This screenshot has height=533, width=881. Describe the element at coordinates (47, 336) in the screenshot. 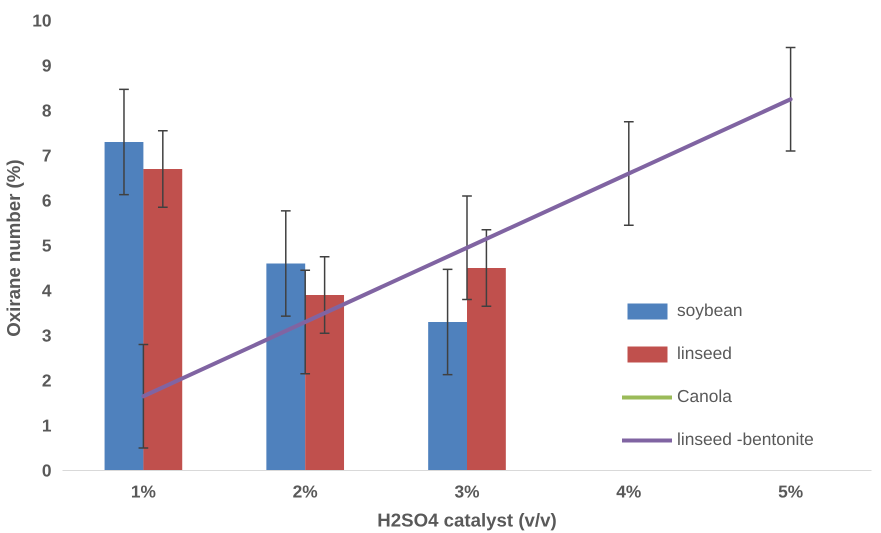

I see `y-tick-label: 3` at that location.